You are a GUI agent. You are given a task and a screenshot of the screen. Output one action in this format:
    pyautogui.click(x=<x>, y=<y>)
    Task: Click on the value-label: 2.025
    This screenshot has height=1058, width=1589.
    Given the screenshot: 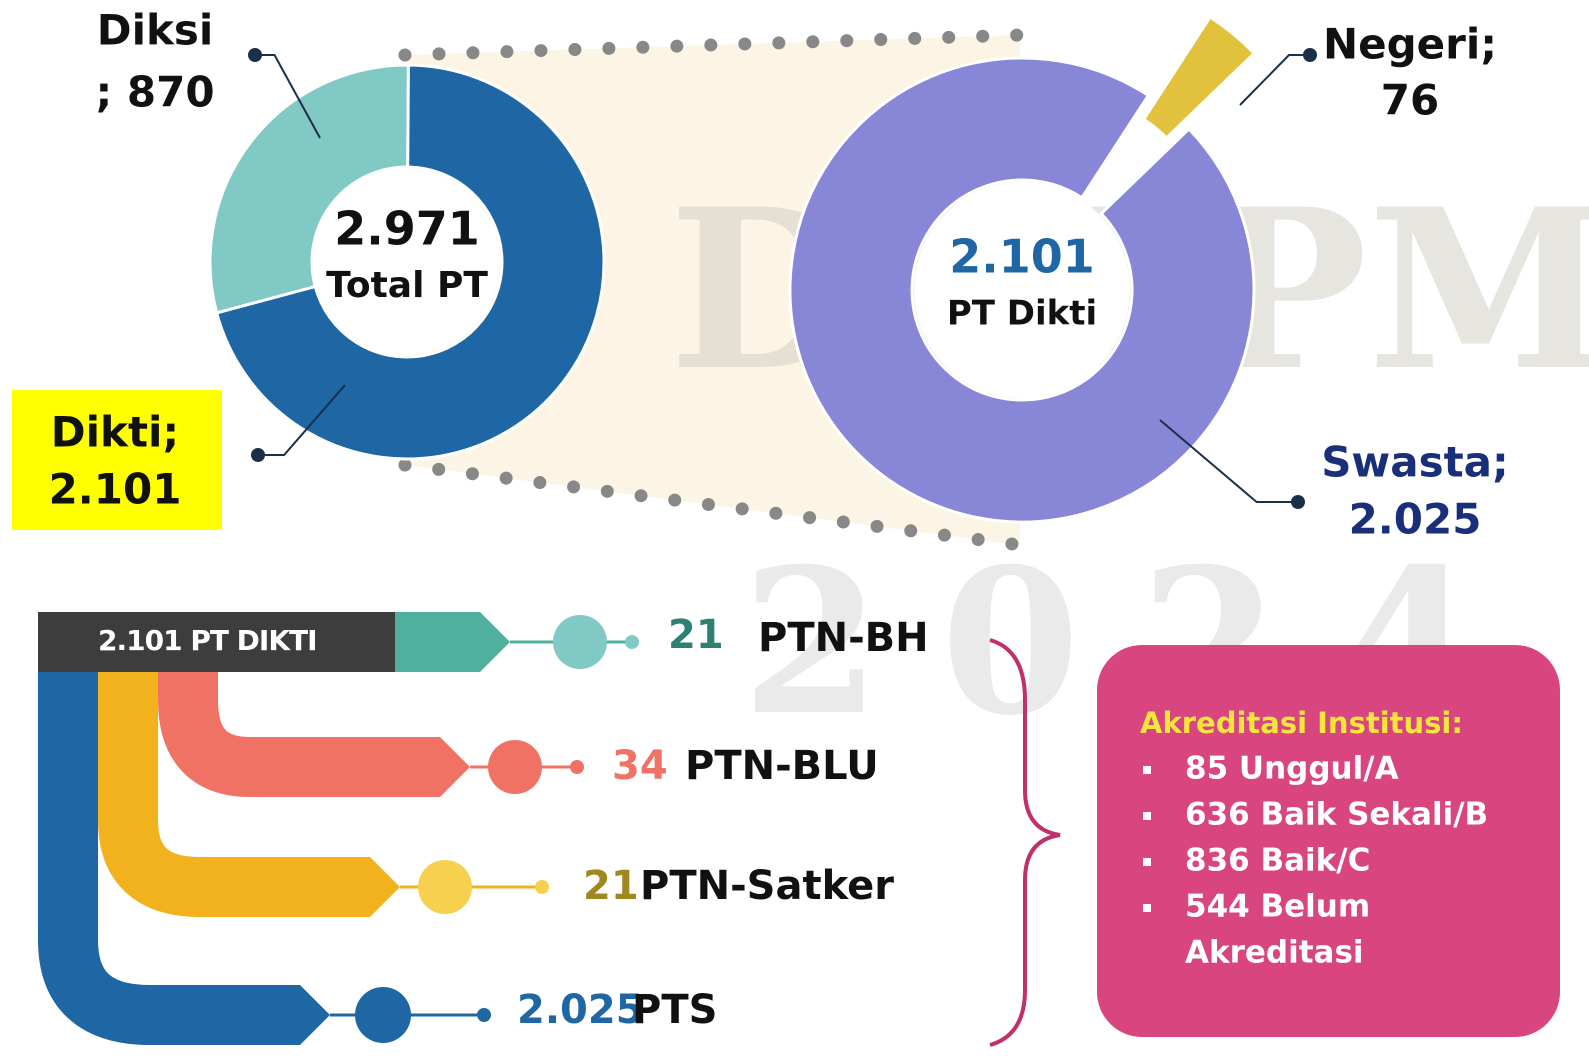 What is the action you would take?
    pyautogui.click(x=1415, y=519)
    